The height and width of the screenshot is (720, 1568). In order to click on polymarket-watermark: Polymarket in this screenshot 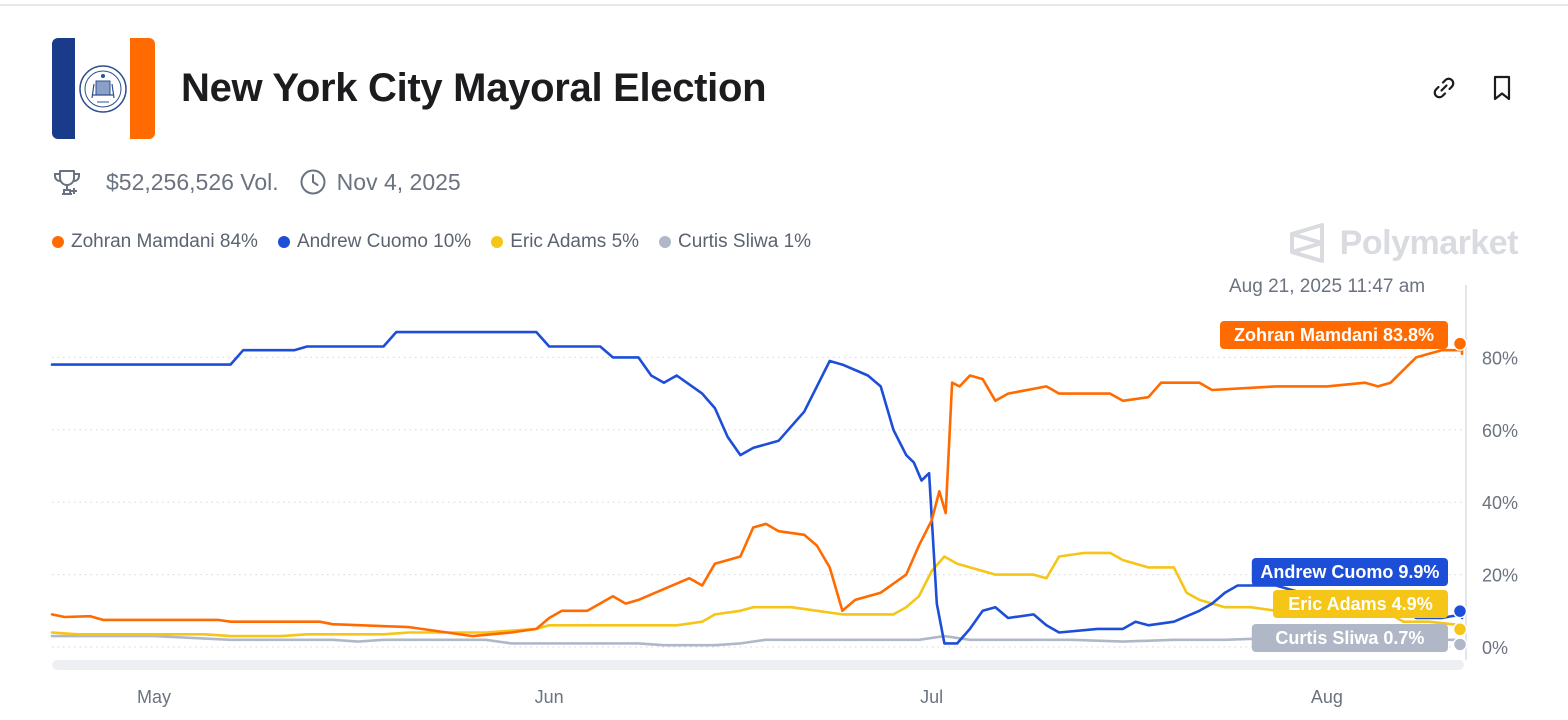, I will do `click(1403, 243)`.